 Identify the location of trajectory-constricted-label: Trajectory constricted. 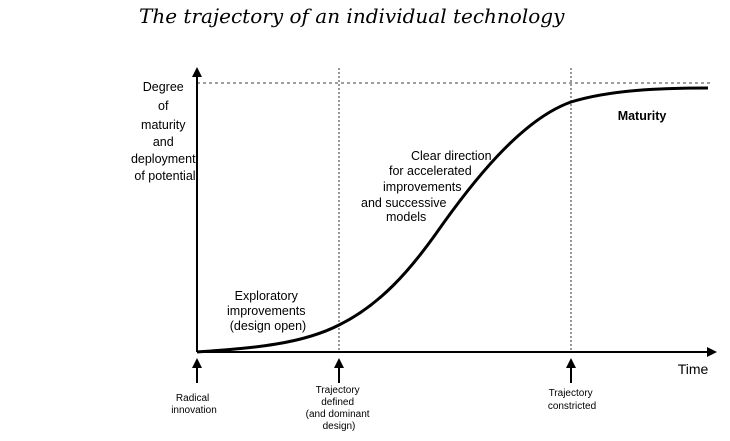
(572, 400).